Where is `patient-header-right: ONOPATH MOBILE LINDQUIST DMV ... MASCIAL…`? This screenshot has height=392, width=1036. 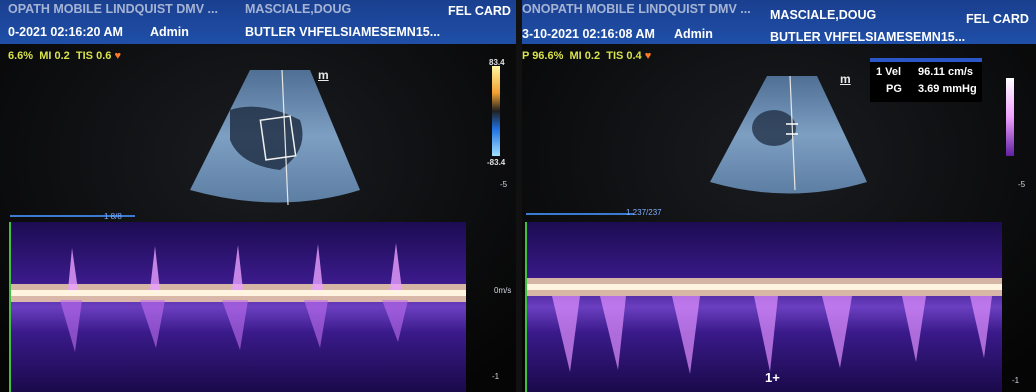 patient-header-right: ONOPATH MOBILE LINDQUIST DMV ... MASCIAL… is located at coordinates (779, 22).